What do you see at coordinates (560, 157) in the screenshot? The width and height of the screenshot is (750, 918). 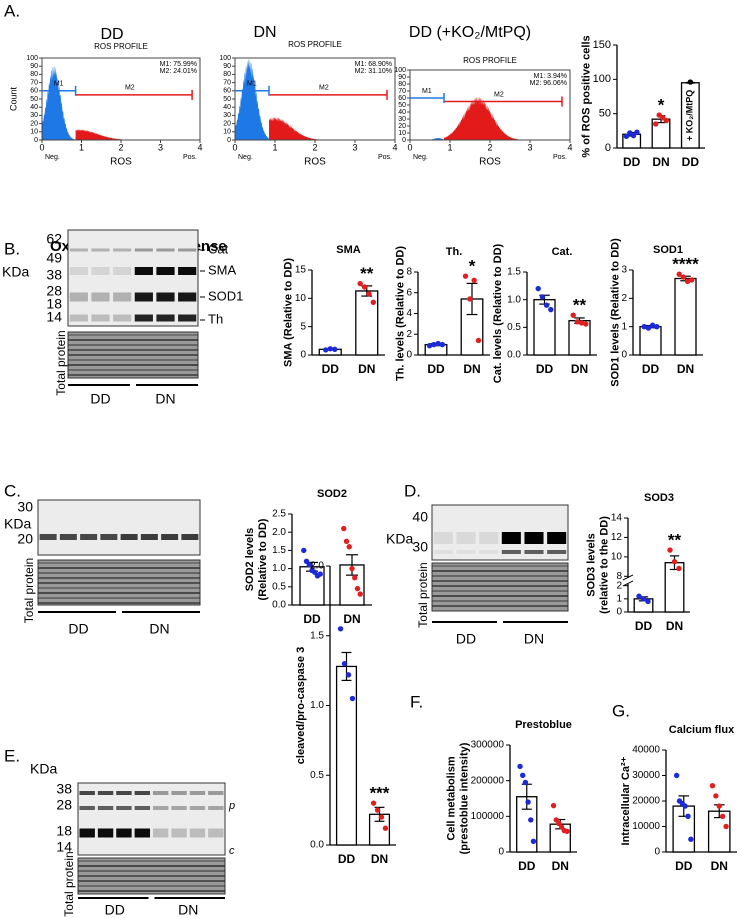 I see `pos-label: Pos.` at bounding box center [560, 157].